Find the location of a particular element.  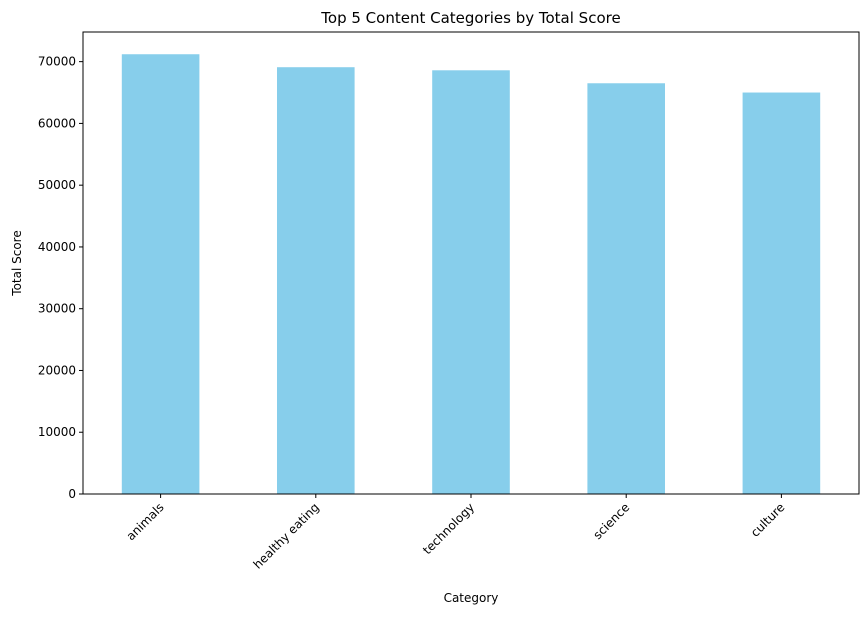

y-tick-label: 30000 is located at coordinates (57, 309).